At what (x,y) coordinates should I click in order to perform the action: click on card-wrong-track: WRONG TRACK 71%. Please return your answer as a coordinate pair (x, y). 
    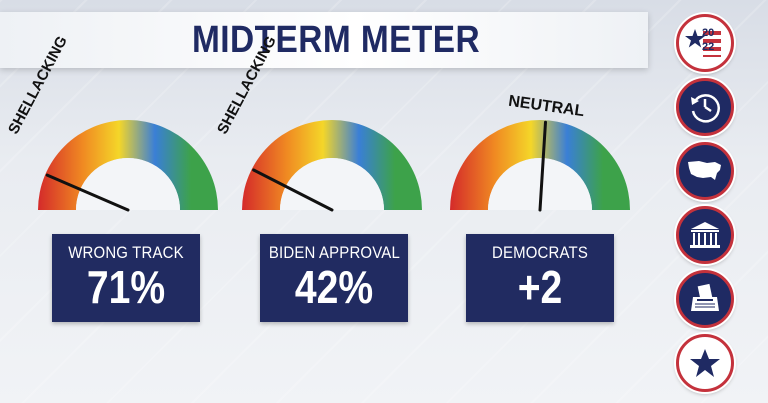
    Looking at the image, I should click on (126, 278).